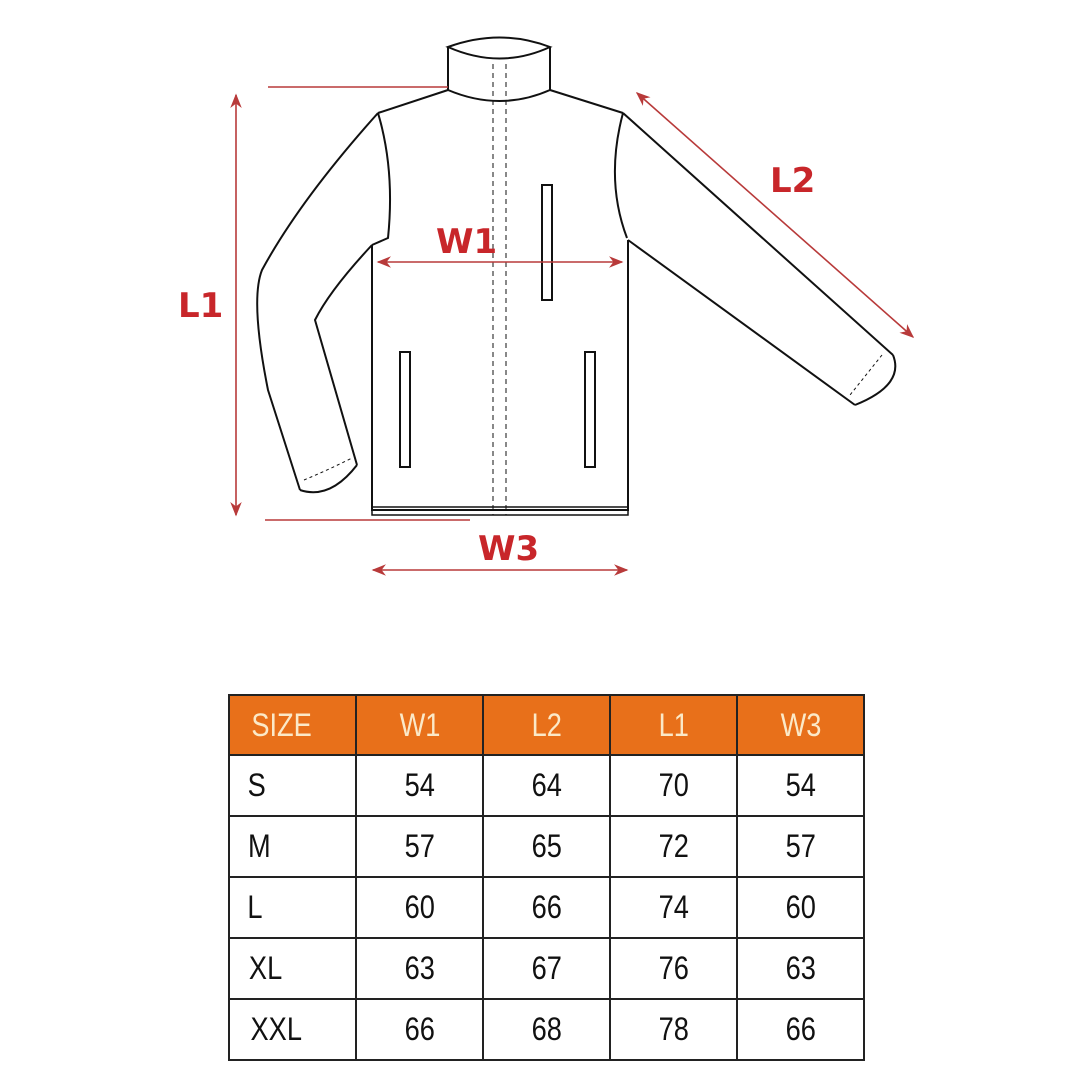 This screenshot has width=1091, height=1091. Describe the element at coordinates (500, 511) in the screenshot. I see `hem` at that location.